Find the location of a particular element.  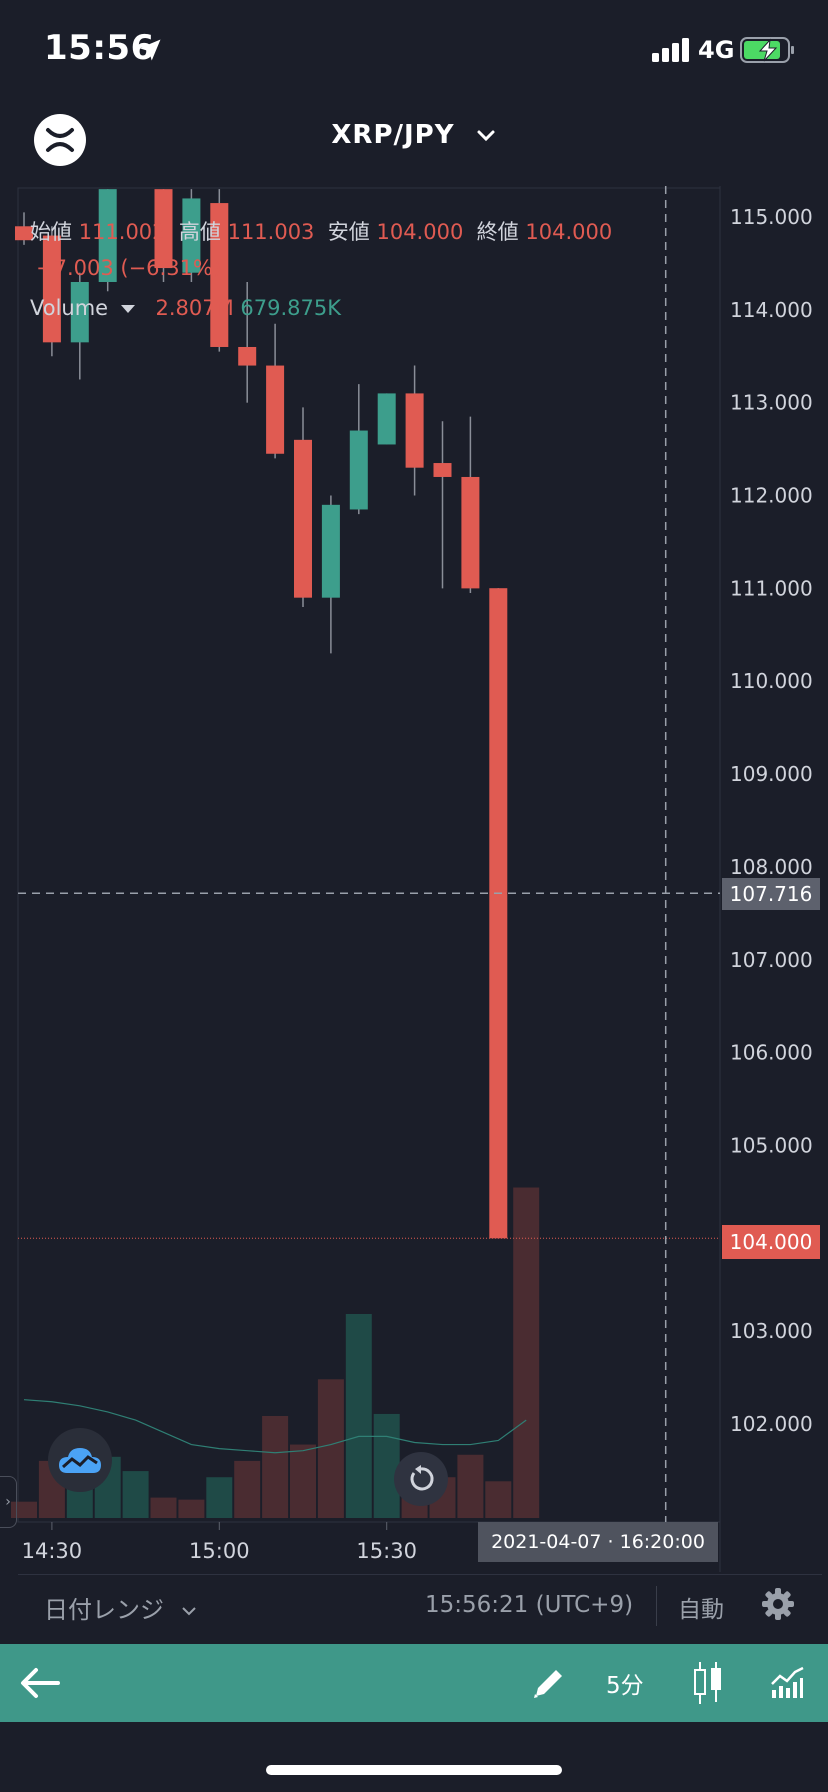

indicators-icon is located at coordinates (787, 1682).